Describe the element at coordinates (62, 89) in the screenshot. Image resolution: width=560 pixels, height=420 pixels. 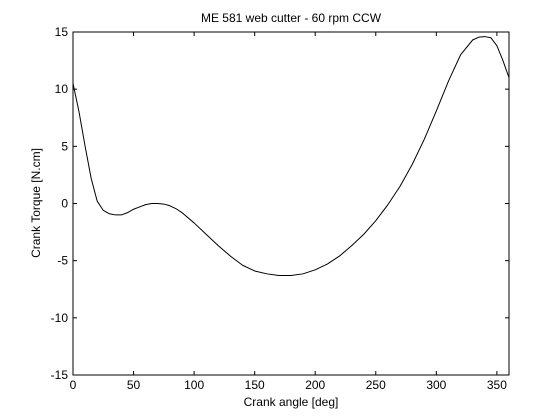
I see `y-tick-label: 10` at that location.